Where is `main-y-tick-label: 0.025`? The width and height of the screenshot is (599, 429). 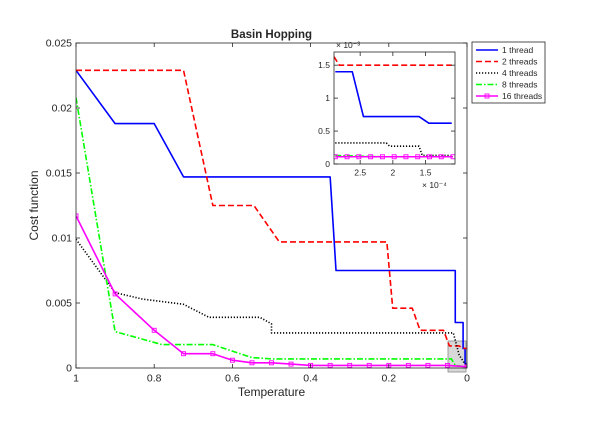 main-y-tick-label: 0.025 is located at coordinates (59, 44).